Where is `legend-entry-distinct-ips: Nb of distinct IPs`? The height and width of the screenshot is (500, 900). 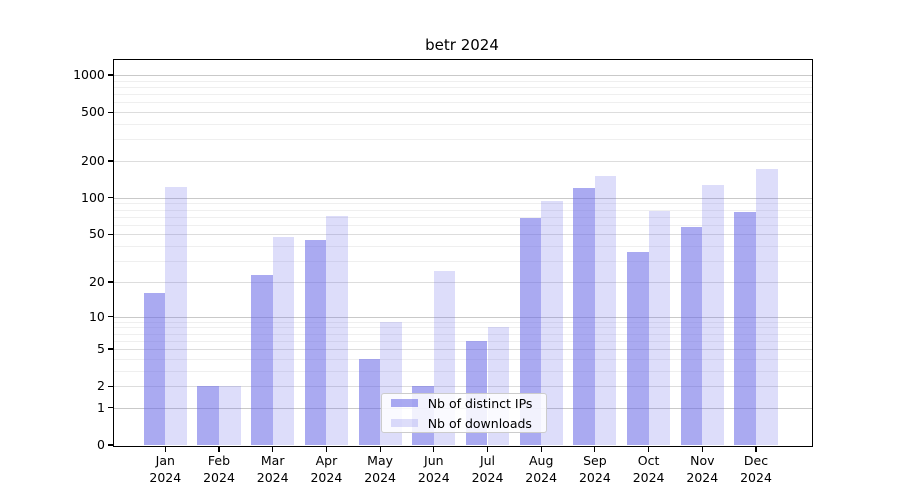
legend-entry-distinct-ips: Nb of distinct IPs is located at coordinates (463, 403).